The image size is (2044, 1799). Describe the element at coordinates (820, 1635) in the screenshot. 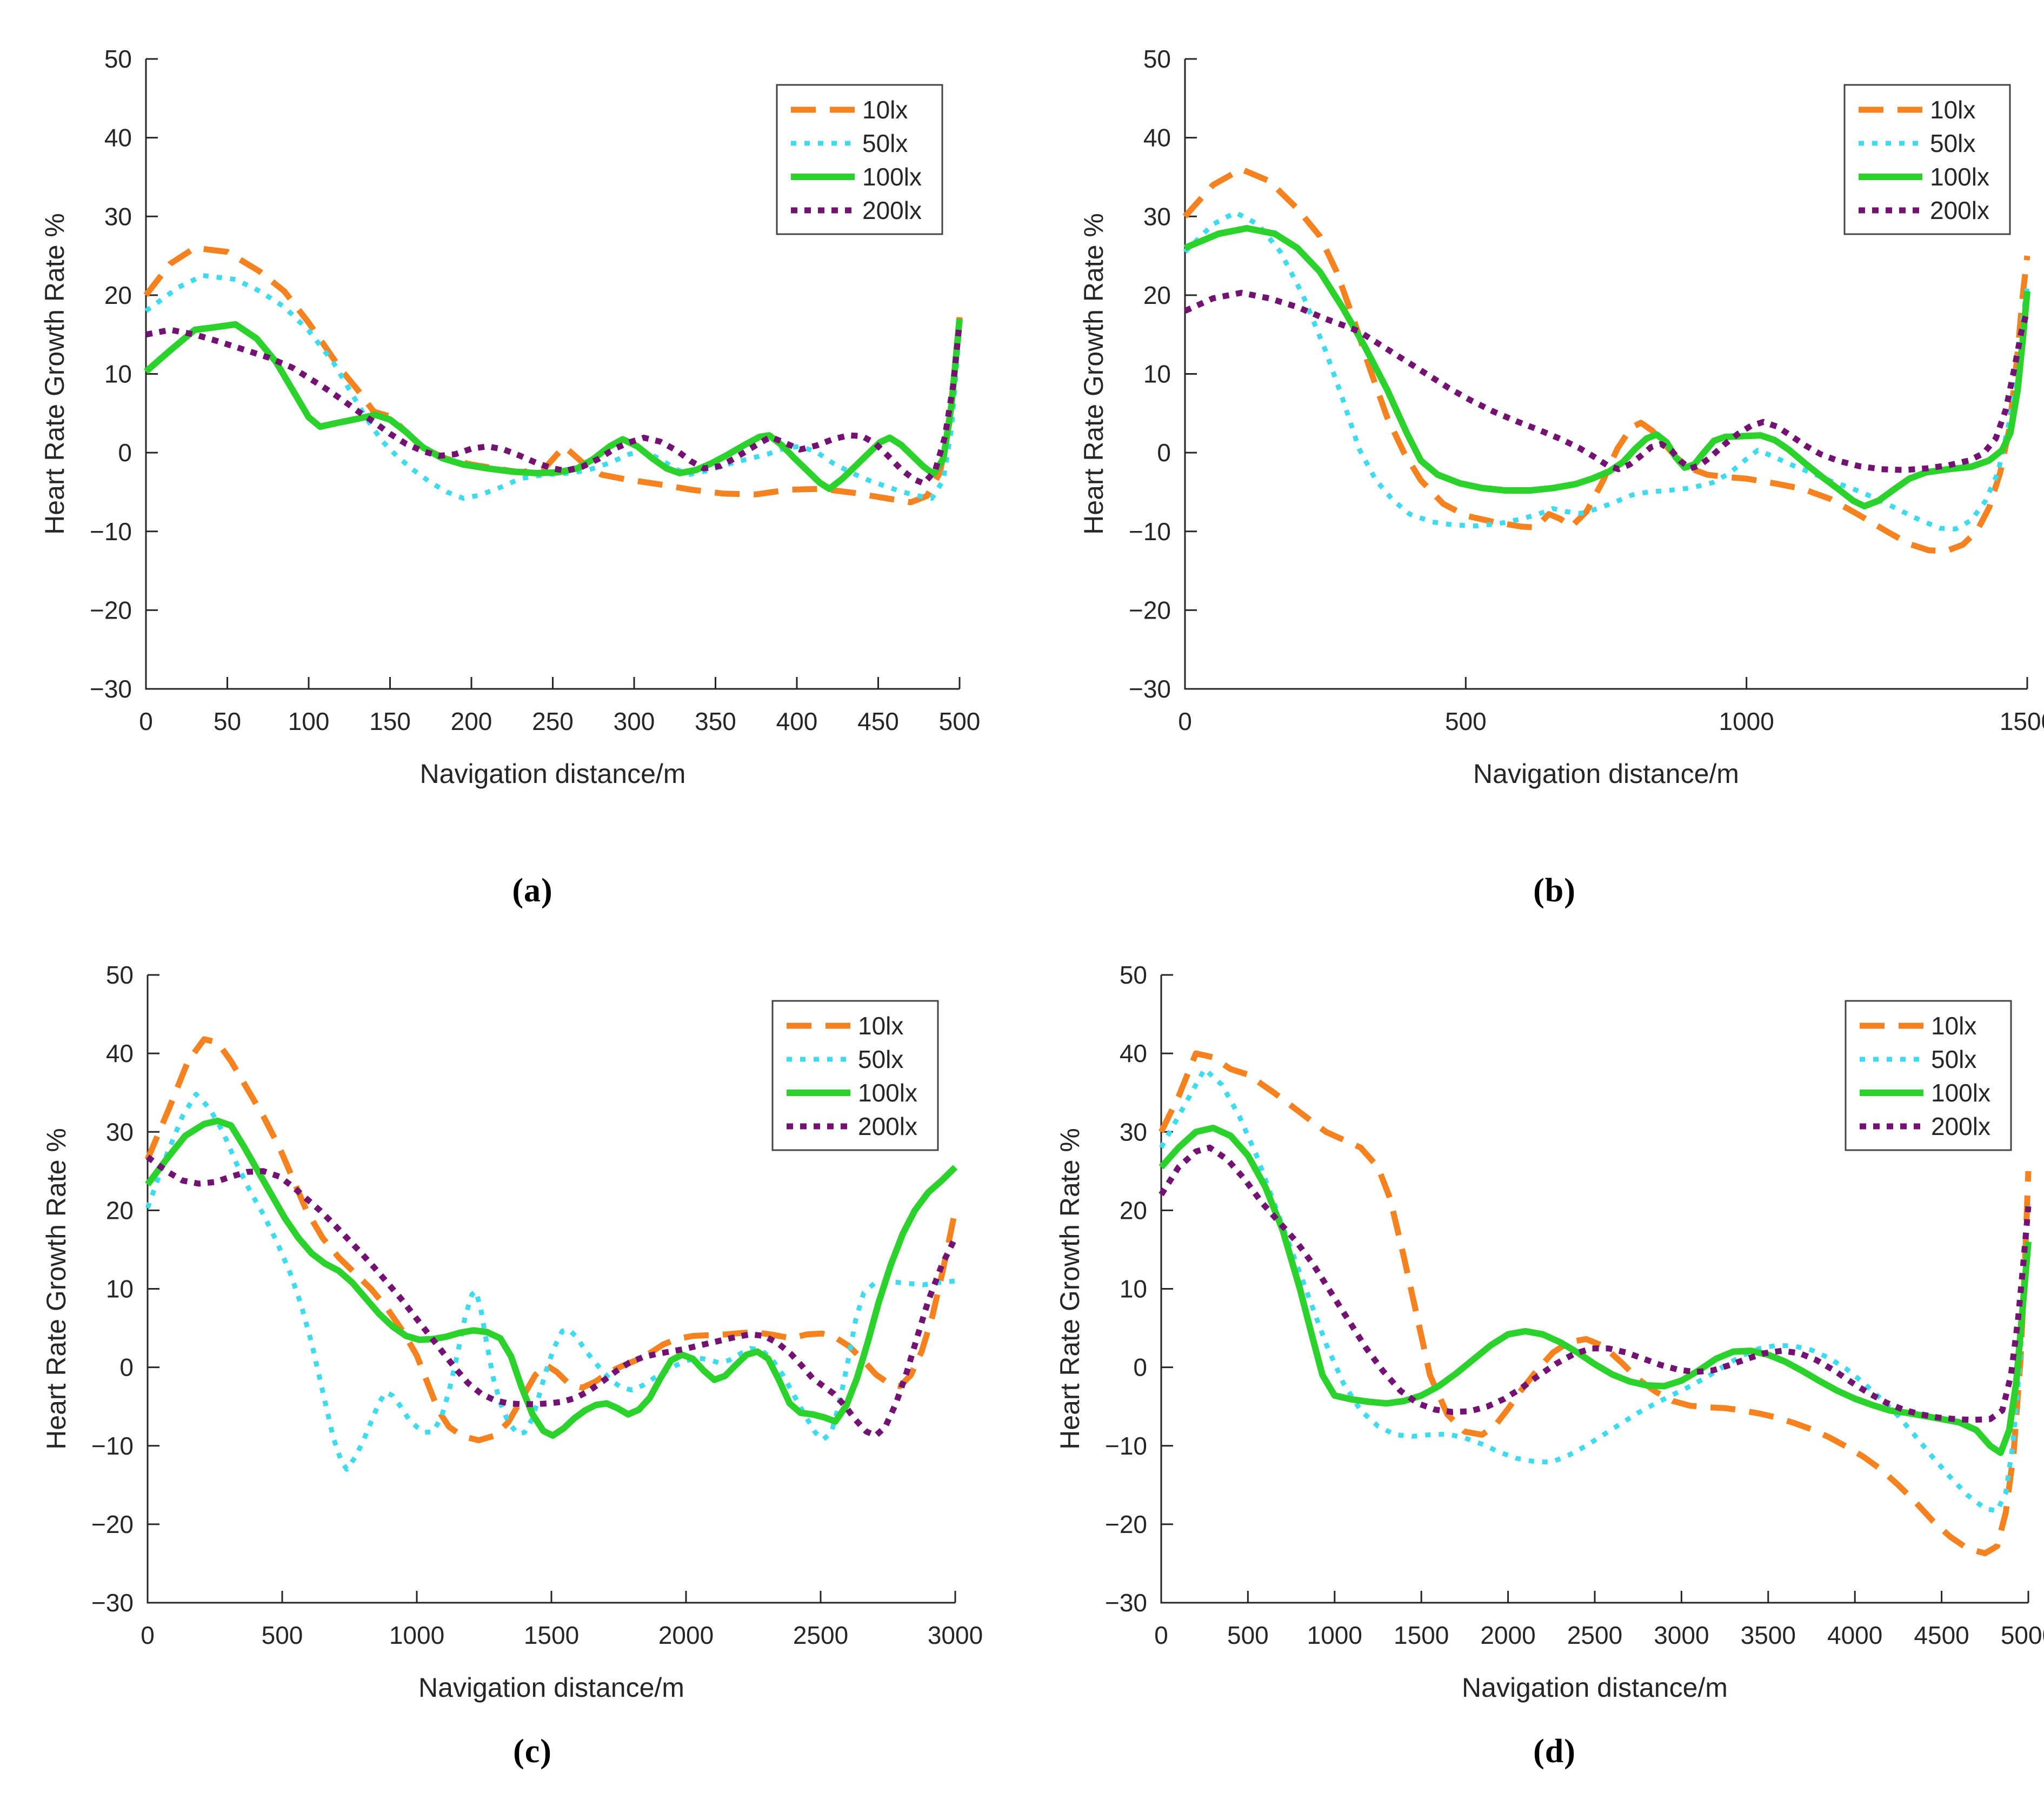

I see `svg-text: 2500` at that location.